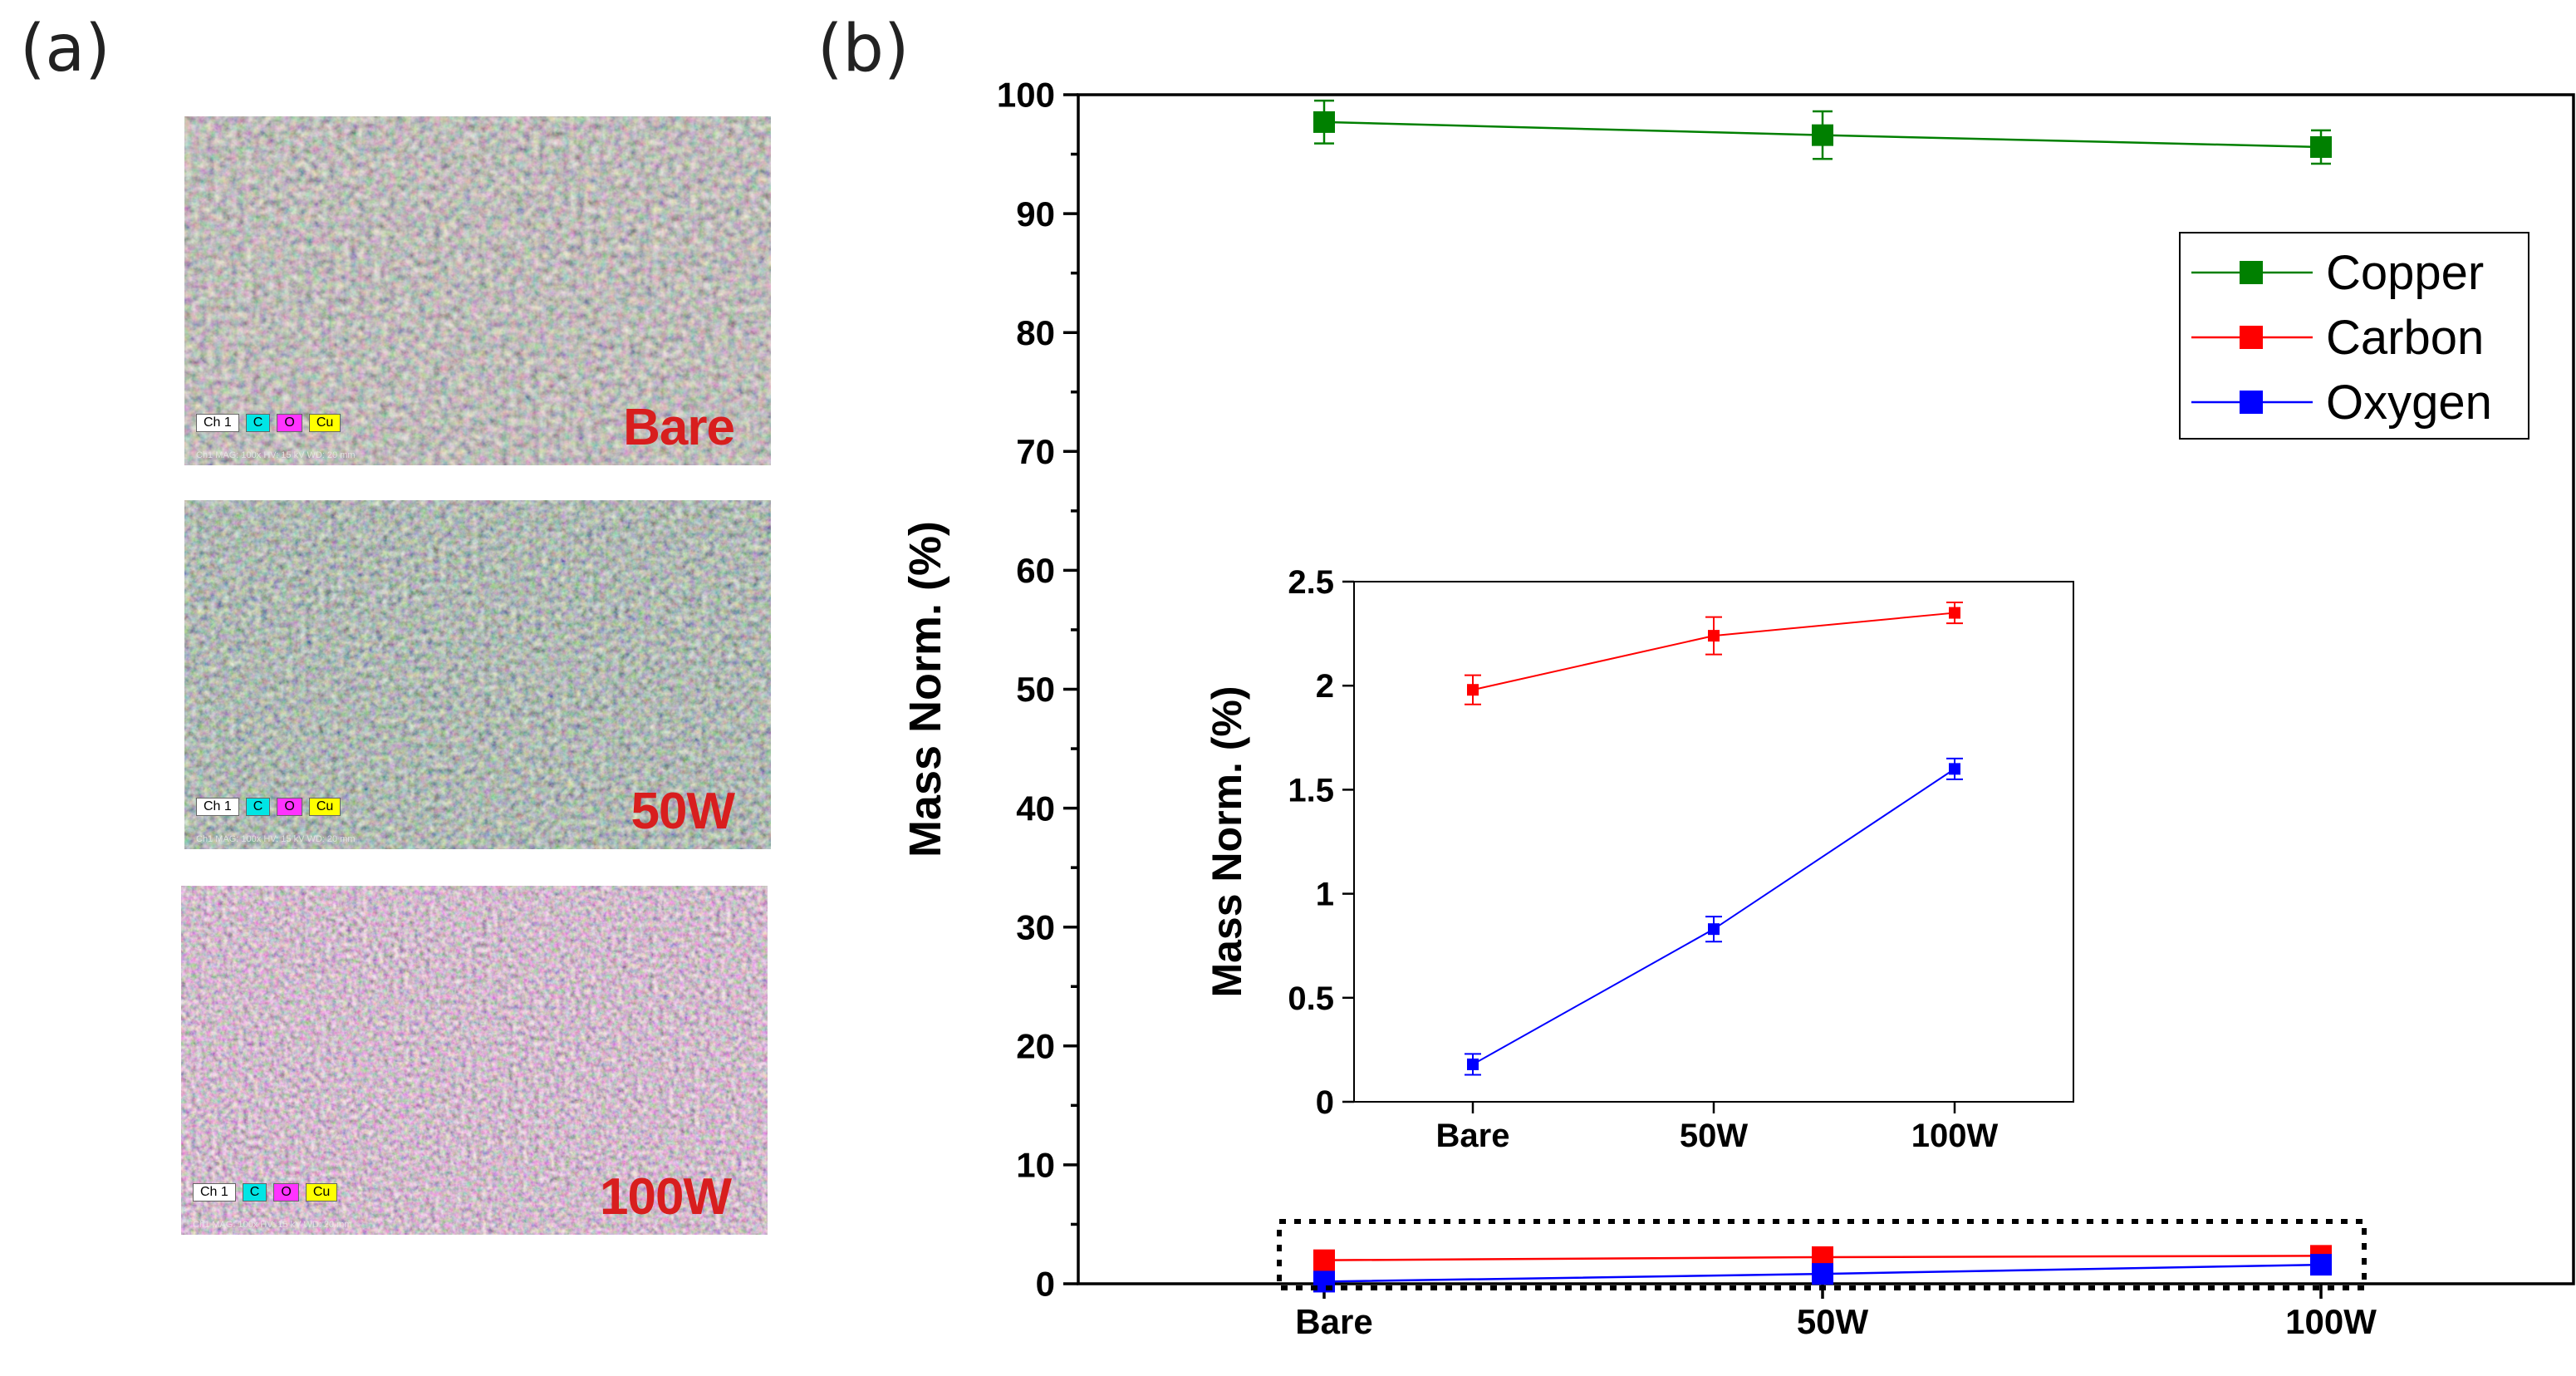  What do you see at coordinates (1714, 1136) in the screenshot?
I see `inset-x-tick-label: 50W` at bounding box center [1714, 1136].